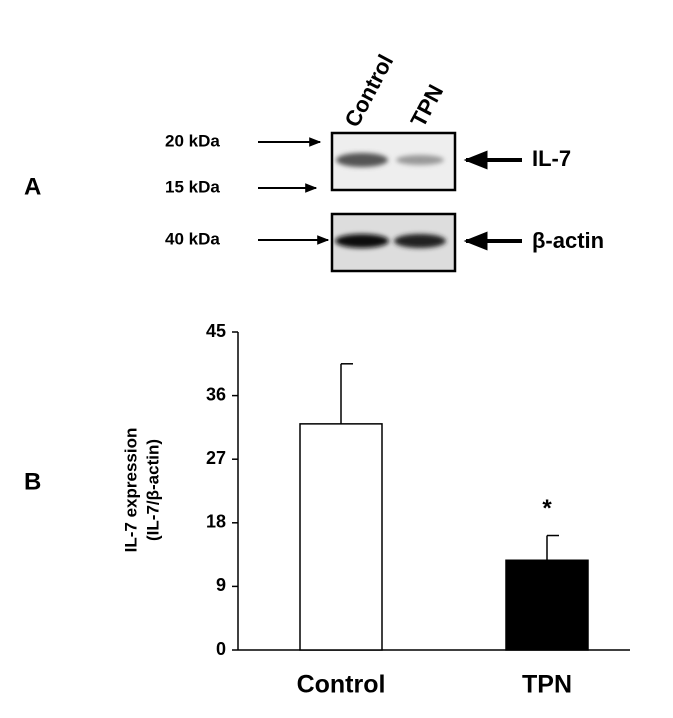 The height and width of the screenshot is (718, 673). Describe the element at coordinates (368, 90) in the screenshot. I see `lane-label: Control` at that location.